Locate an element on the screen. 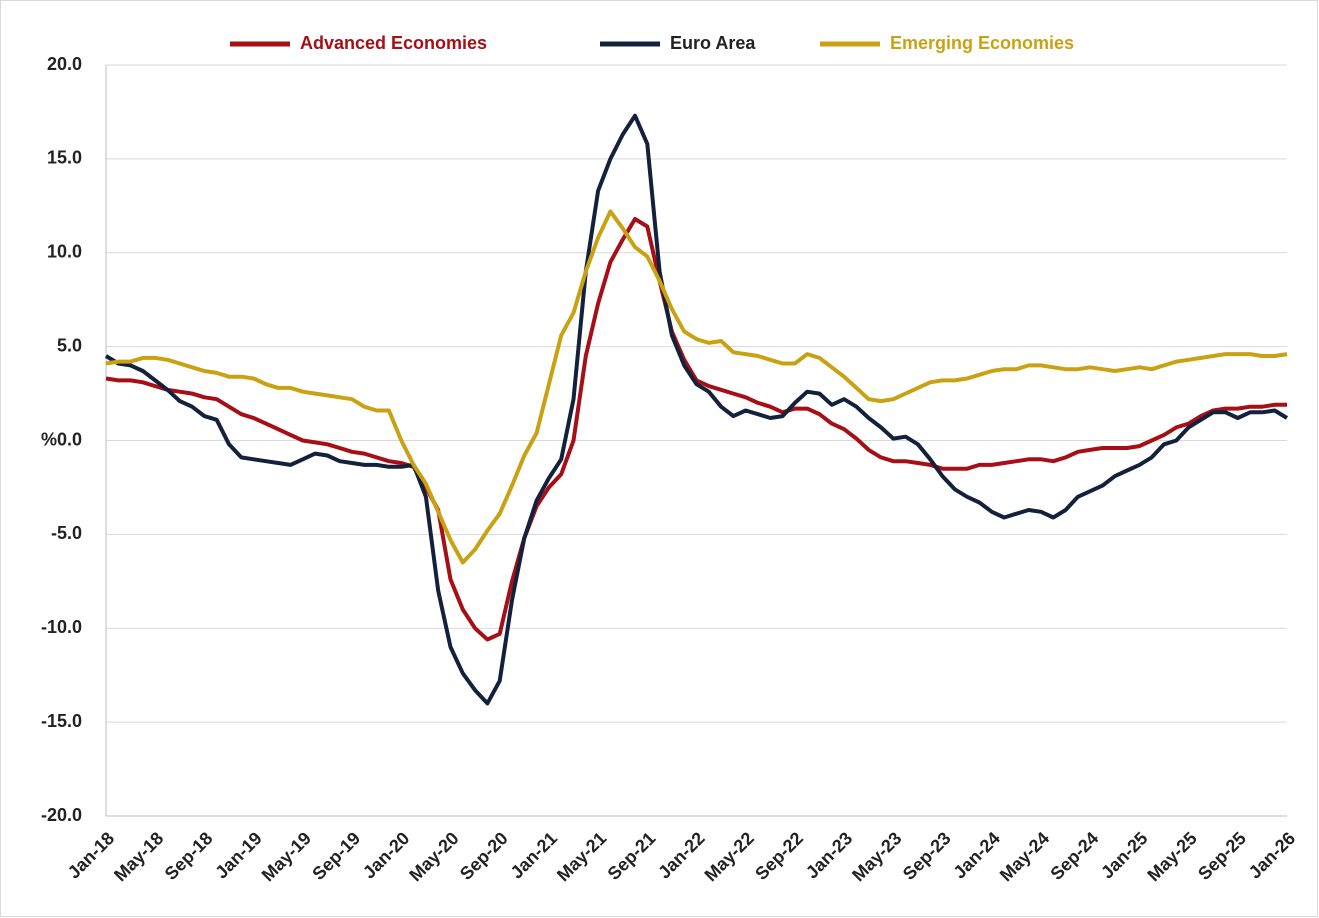  x-tick-label: Jan-22 is located at coordinates (681, 855).